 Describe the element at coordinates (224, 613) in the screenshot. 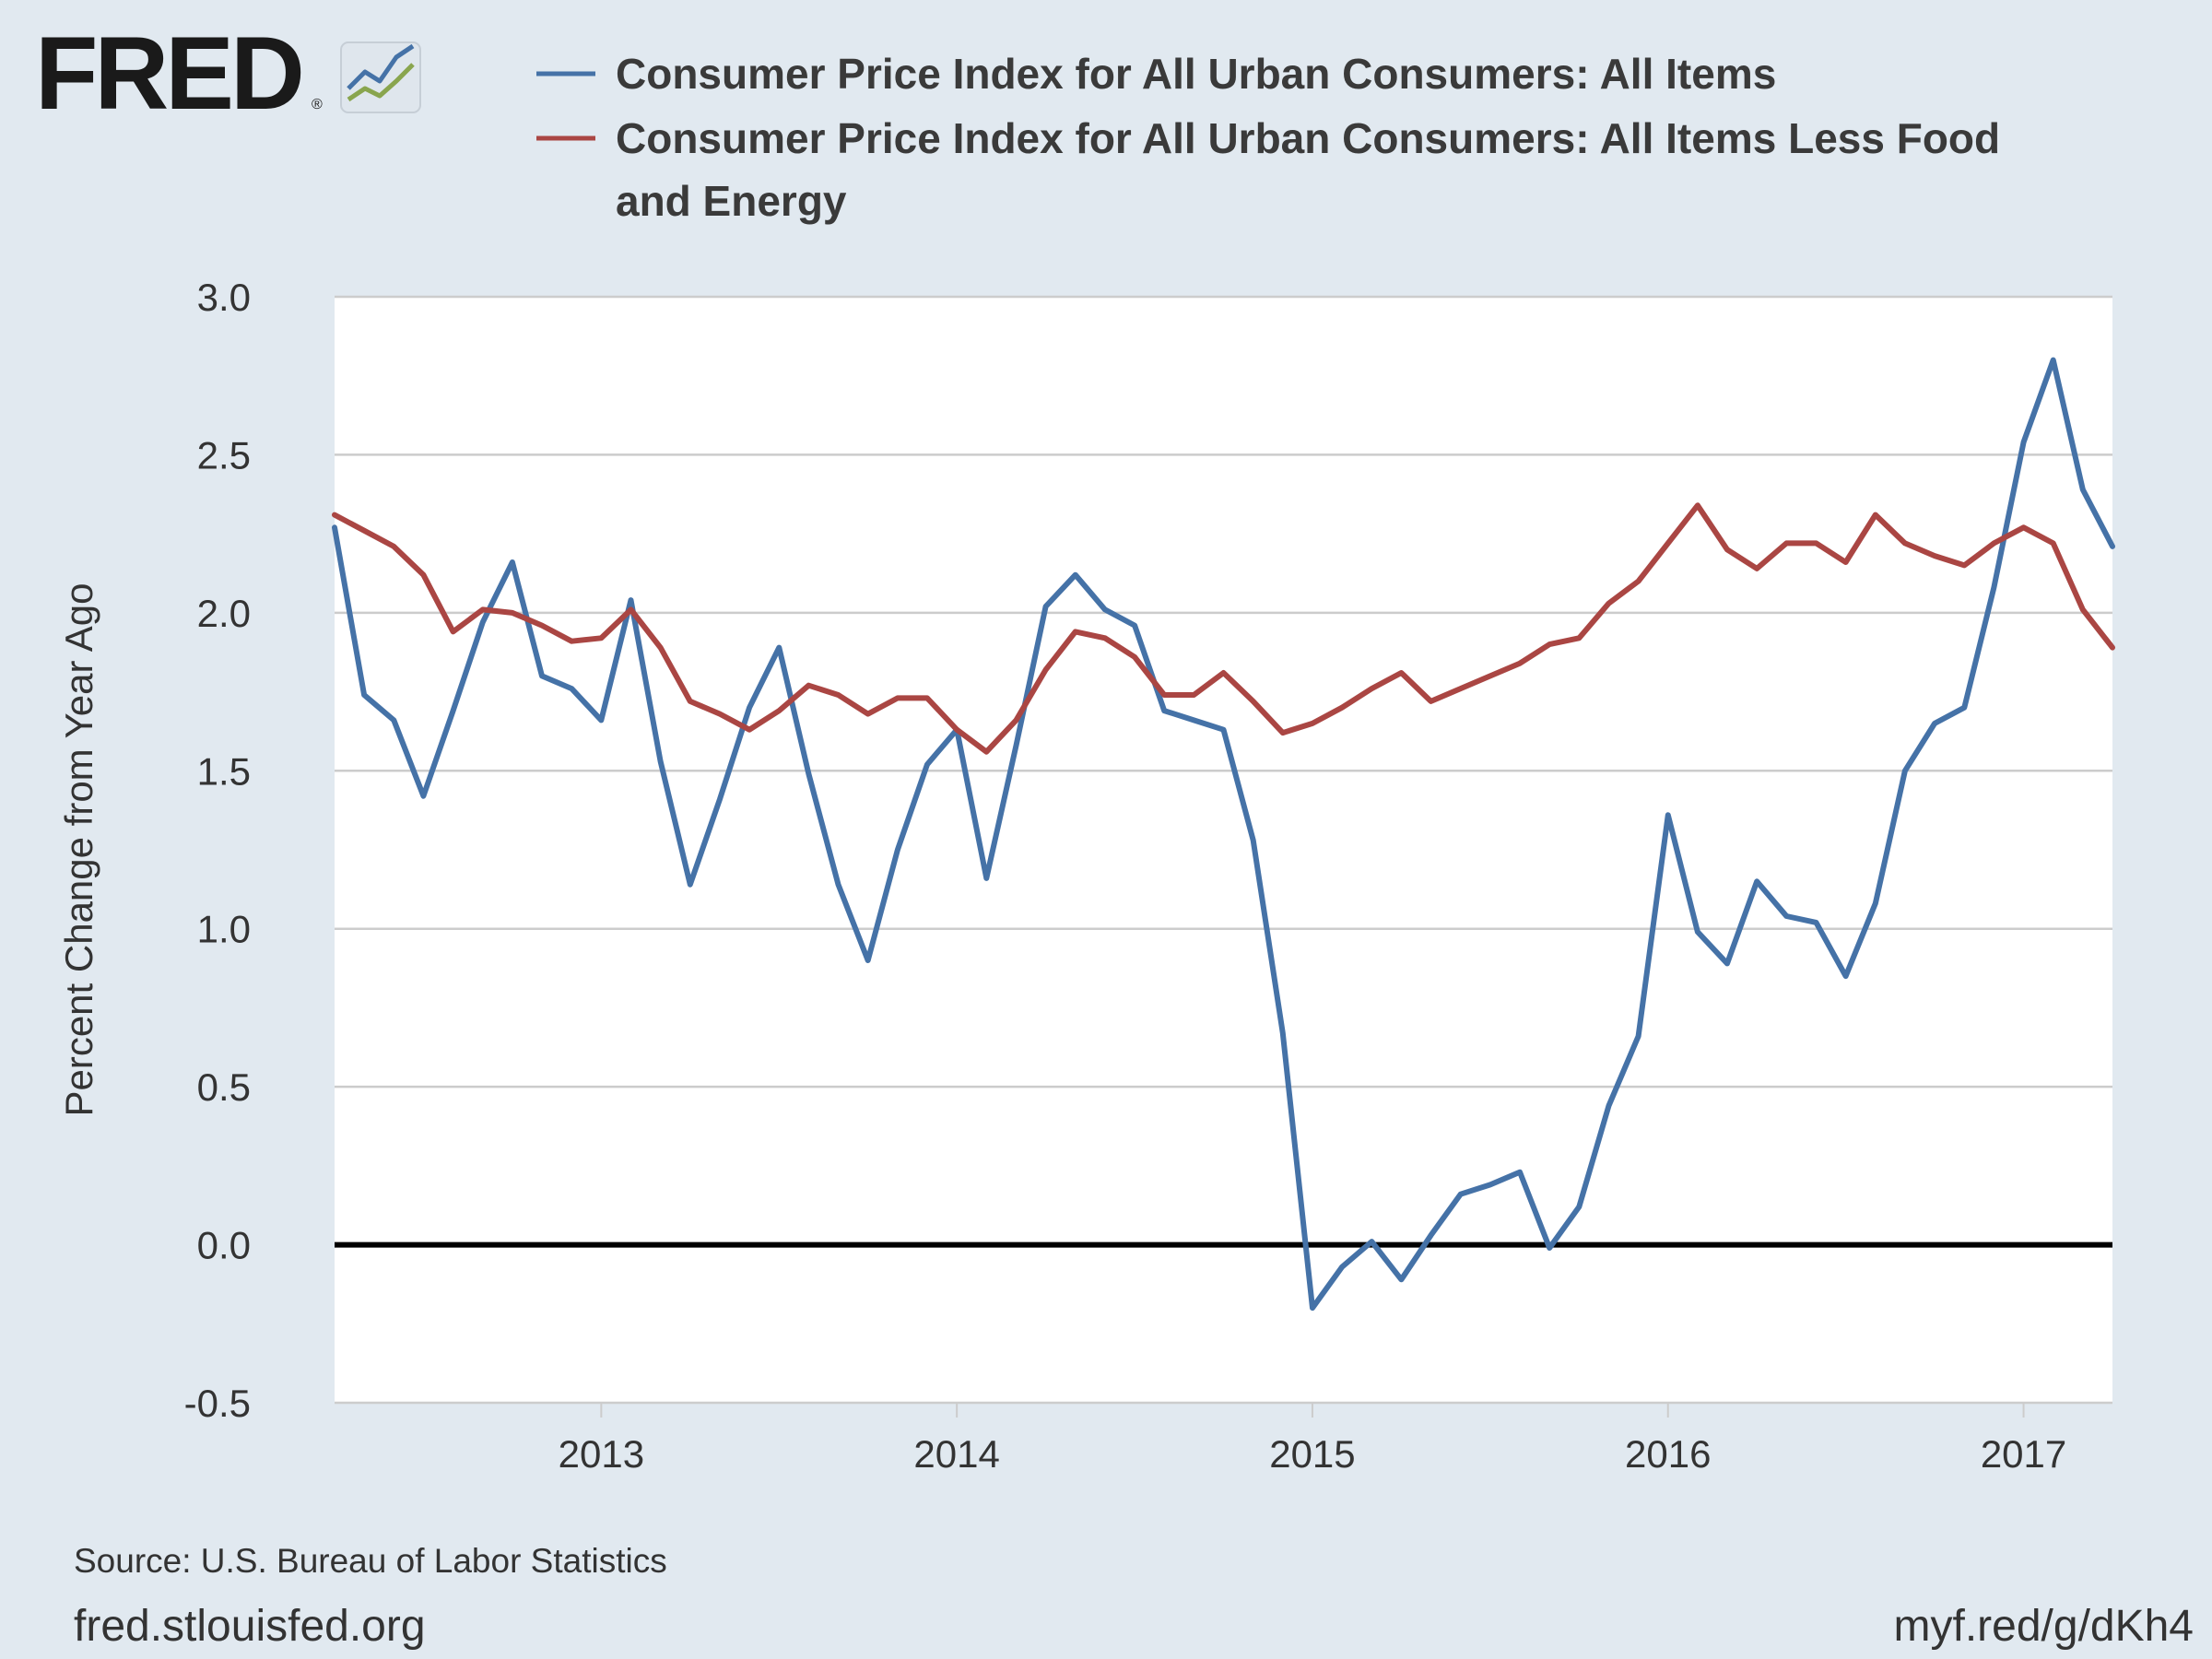

I see `y-tick-label: 2.0` at that location.